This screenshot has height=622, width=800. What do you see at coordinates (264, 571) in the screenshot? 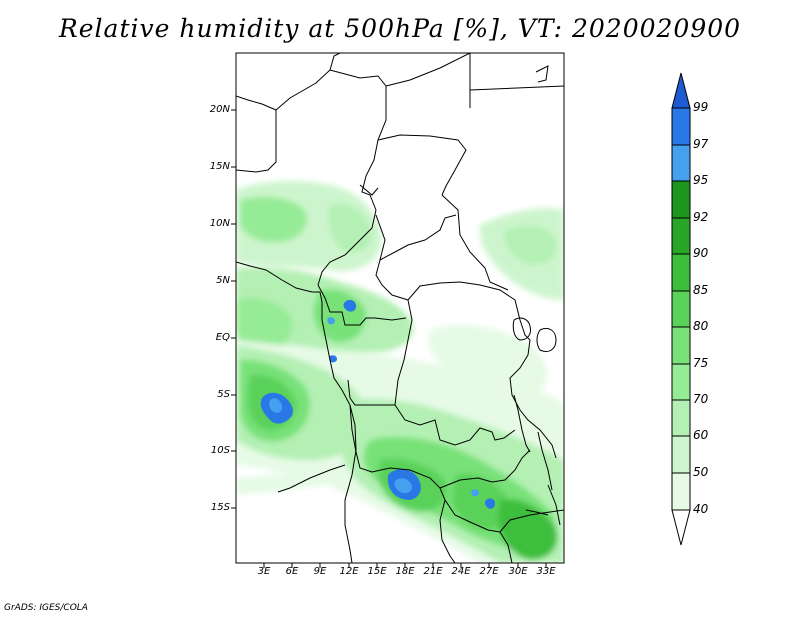
I see `lon-label: 3E` at bounding box center [264, 571].